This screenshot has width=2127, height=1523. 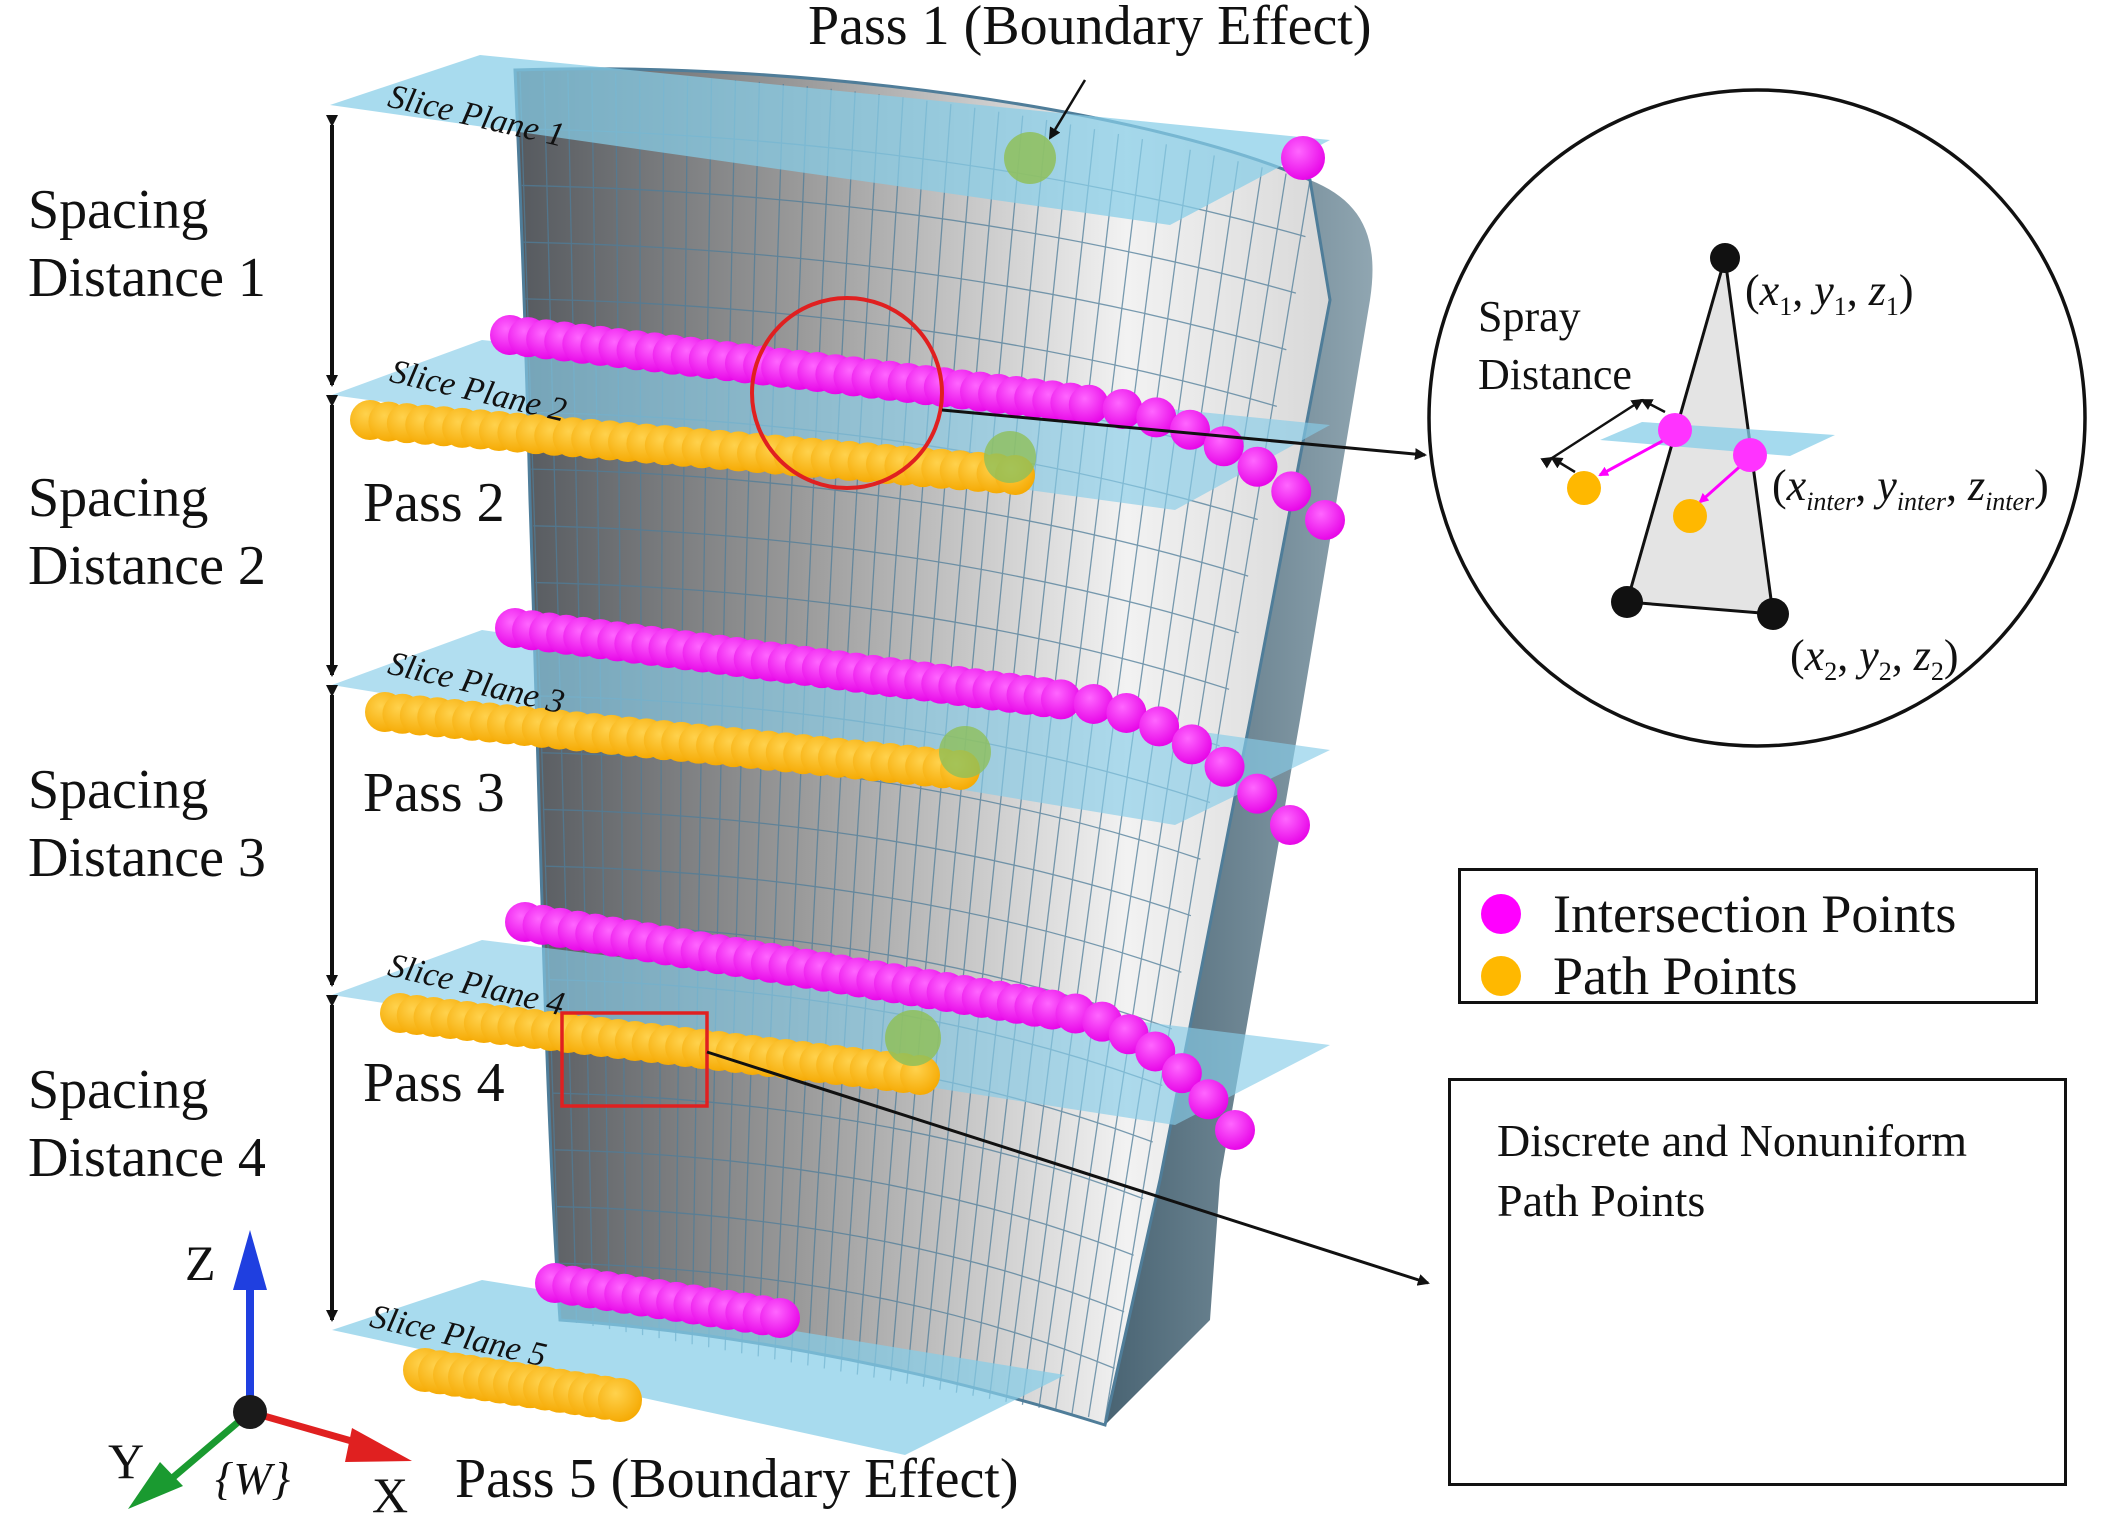 I want to click on spacing-distance-2: Spacing Distance 2, so click(x=147, y=532).